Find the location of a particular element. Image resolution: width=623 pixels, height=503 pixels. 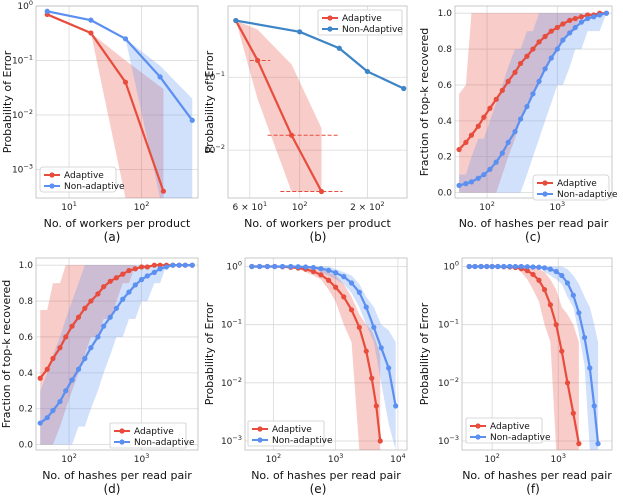

x-tick-label: 10⁴ is located at coordinates (398, 458).